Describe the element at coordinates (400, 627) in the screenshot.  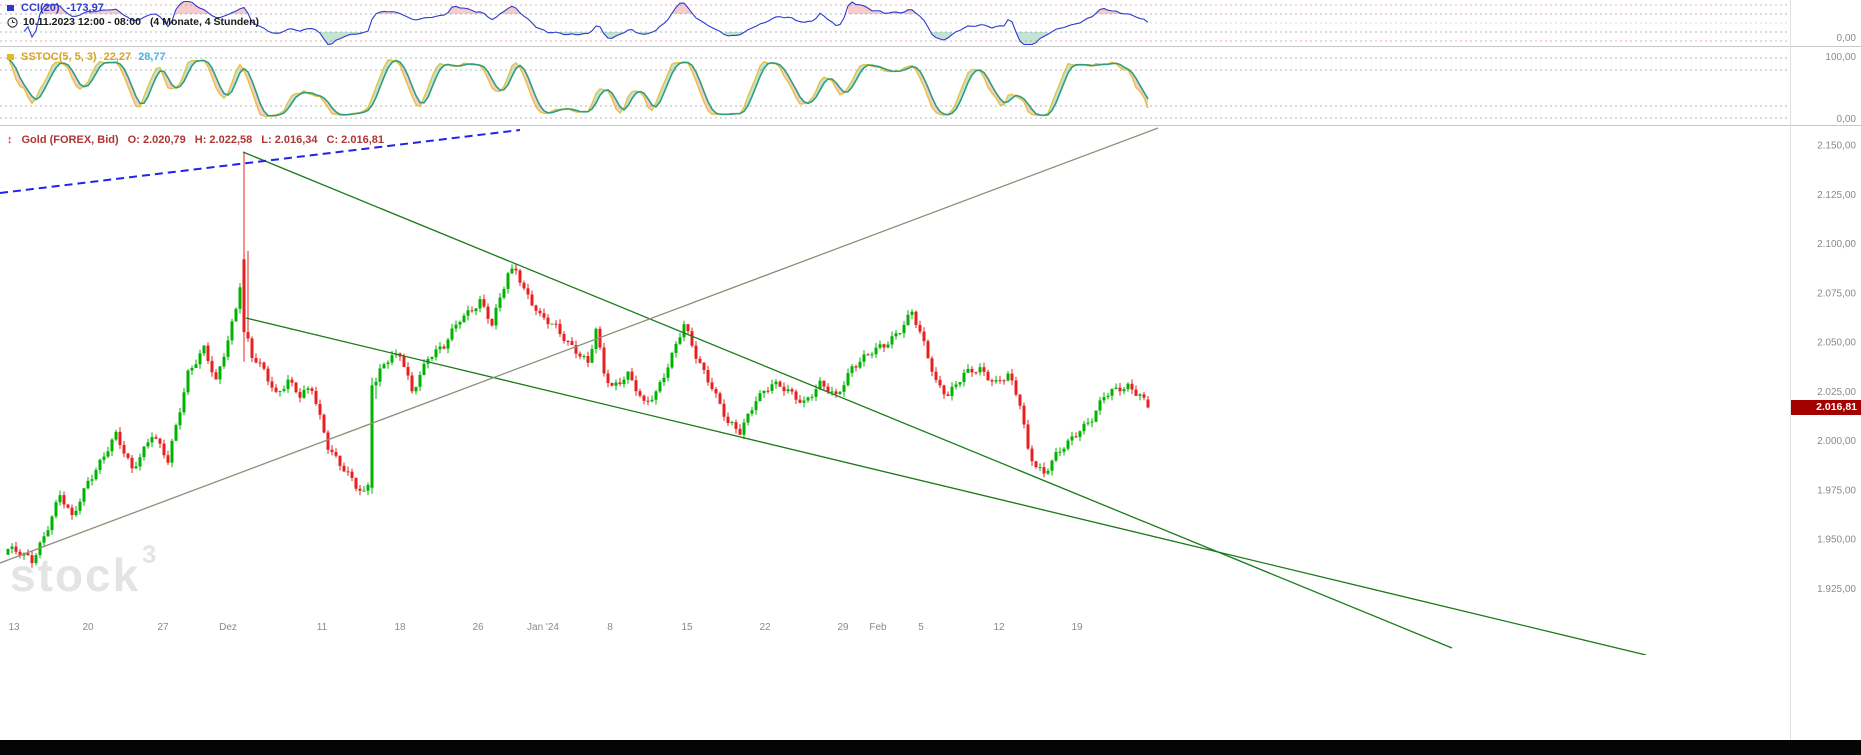
I see `time-tick-label: 18` at that location.